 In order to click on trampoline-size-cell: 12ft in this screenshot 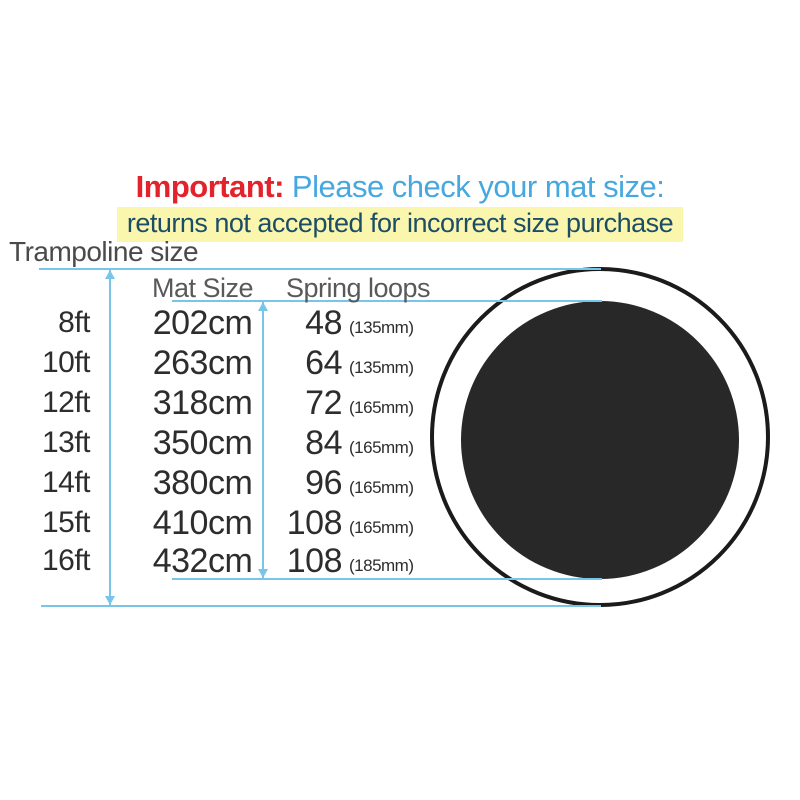, I will do `click(66, 402)`.